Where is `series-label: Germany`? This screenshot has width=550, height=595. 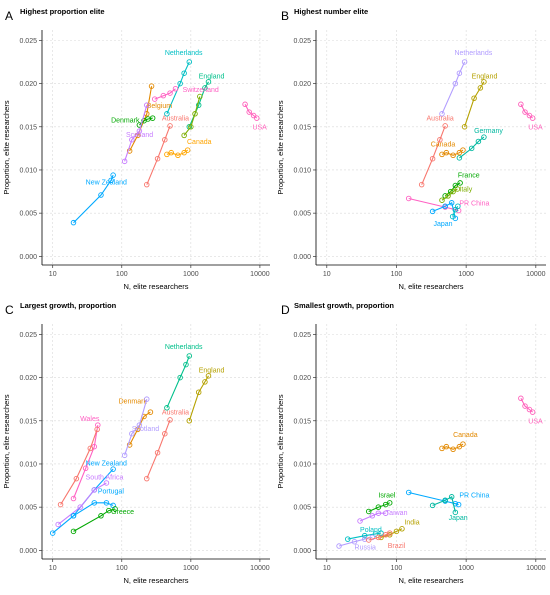 series-label: Germany is located at coordinates (488, 131).